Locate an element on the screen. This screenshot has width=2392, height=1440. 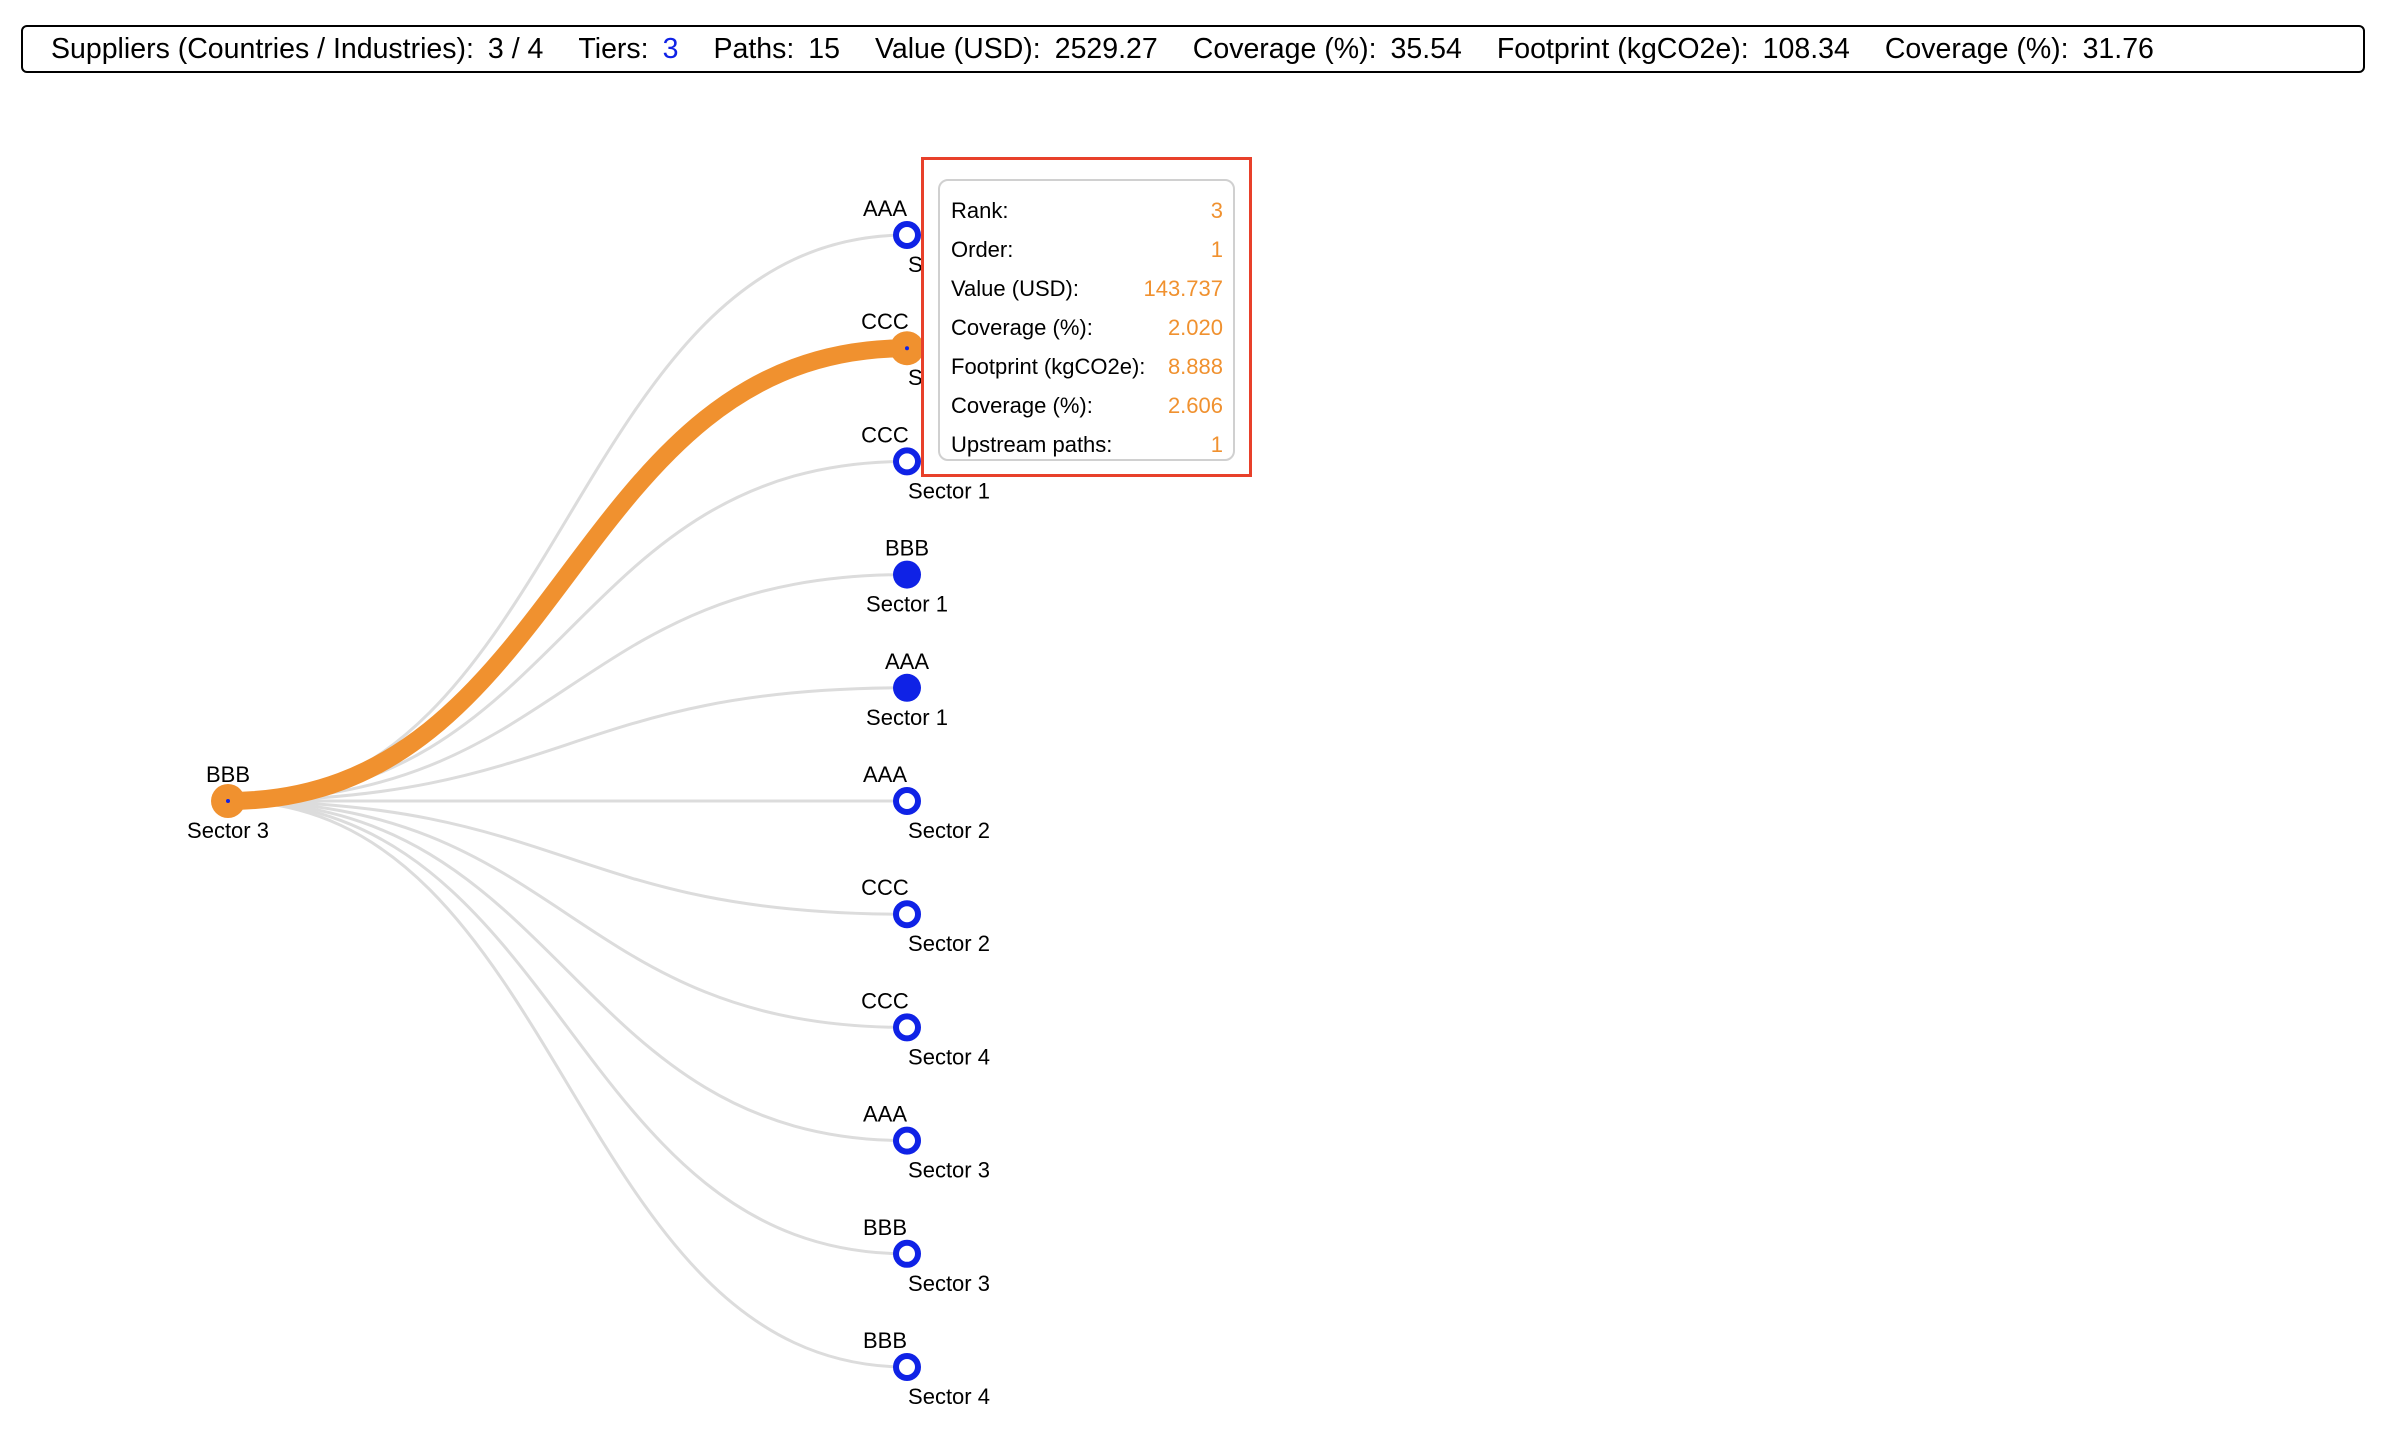
child-node-6: AAA Sector 2 is located at coordinates (926, 802).